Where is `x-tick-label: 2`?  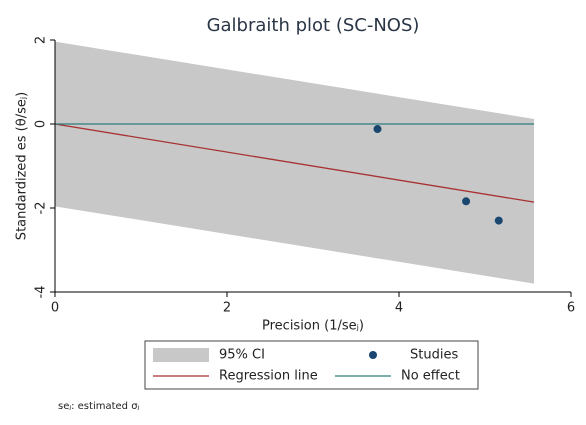
x-tick-label: 2 is located at coordinates (227, 308).